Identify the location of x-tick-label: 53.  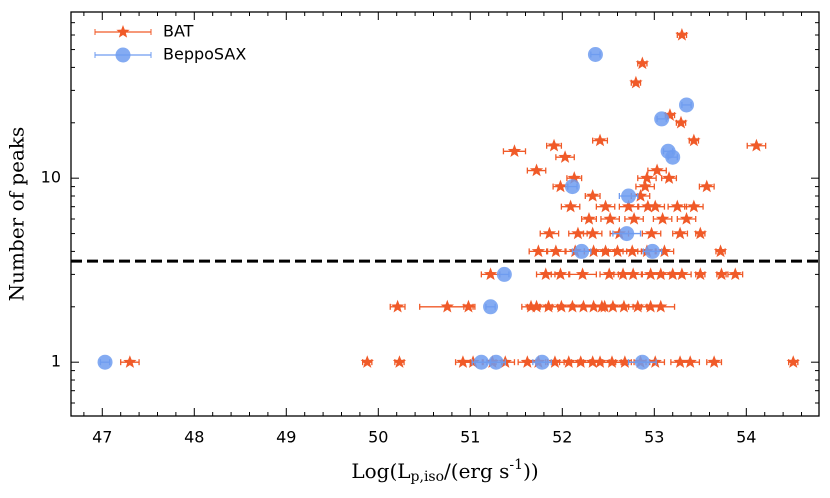
(654, 437).